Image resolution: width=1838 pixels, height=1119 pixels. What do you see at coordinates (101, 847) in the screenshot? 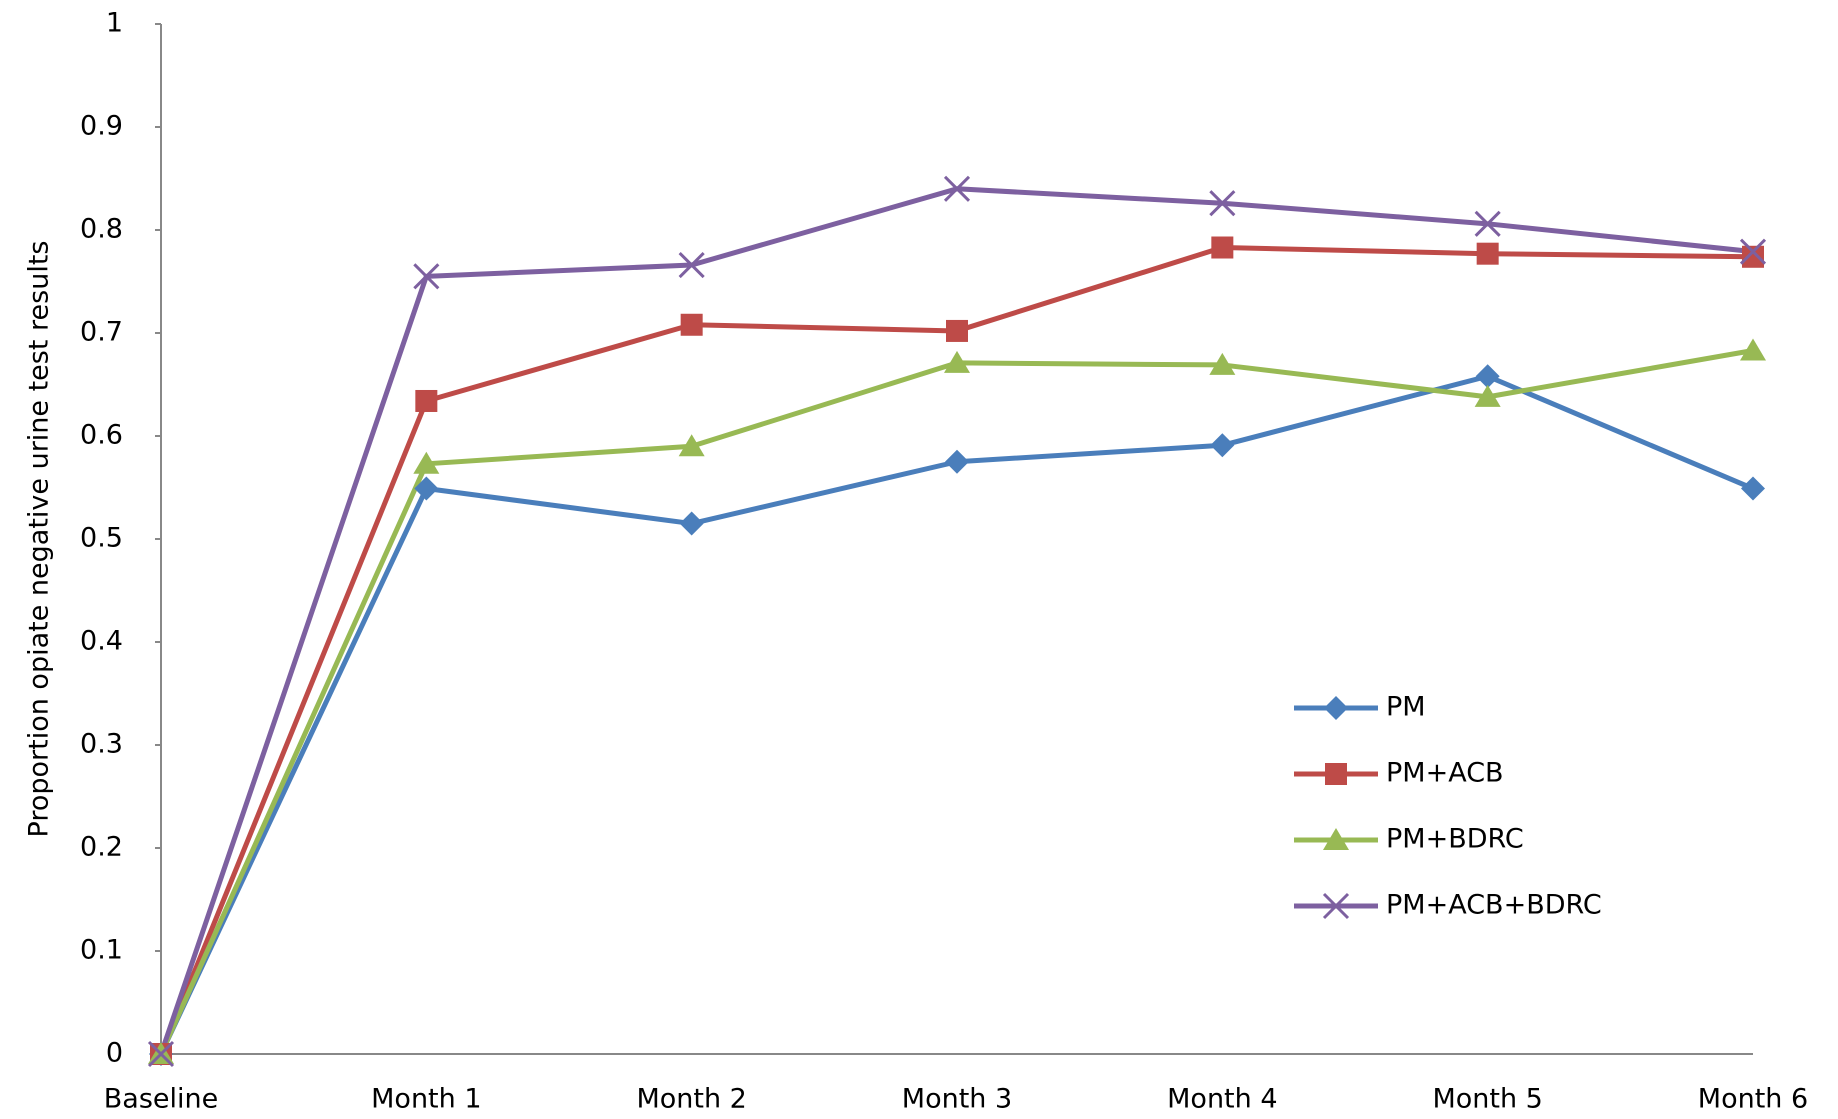
I see `y-tick-label: 0.2` at bounding box center [101, 847].